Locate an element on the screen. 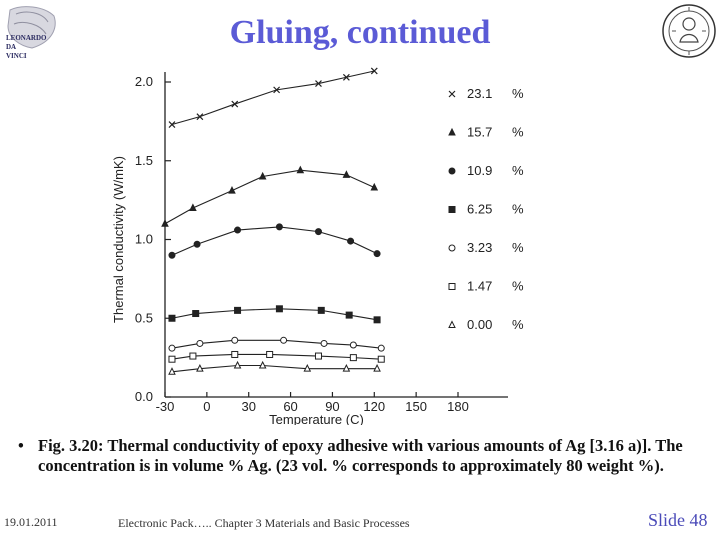 Image resolution: width=720 pixels, height=540 pixels. x-tick-label: 30 is located at coordinates (248, 406).